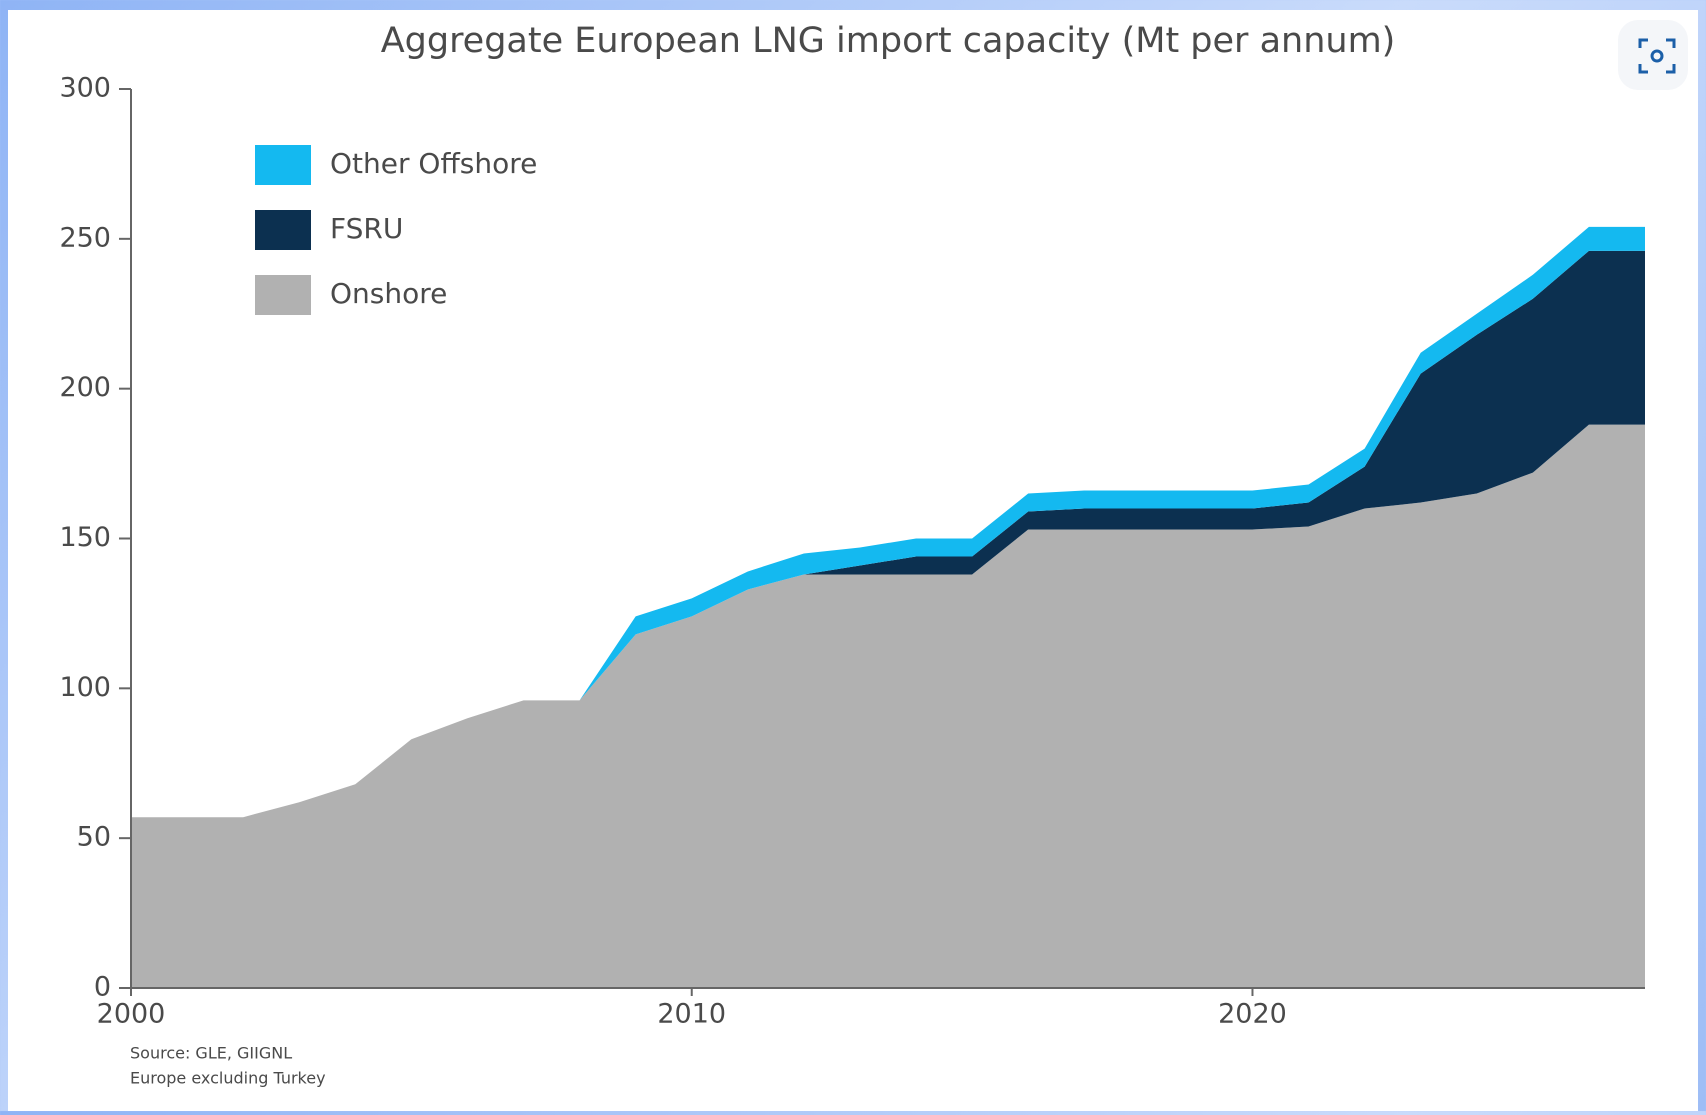 This screenshot has width=1706, height=1115. What do you see at coordinates (228, 1078) in the screenshot?
I see `note: Europe excluding Turkey` at bounding box center [228, 1078].